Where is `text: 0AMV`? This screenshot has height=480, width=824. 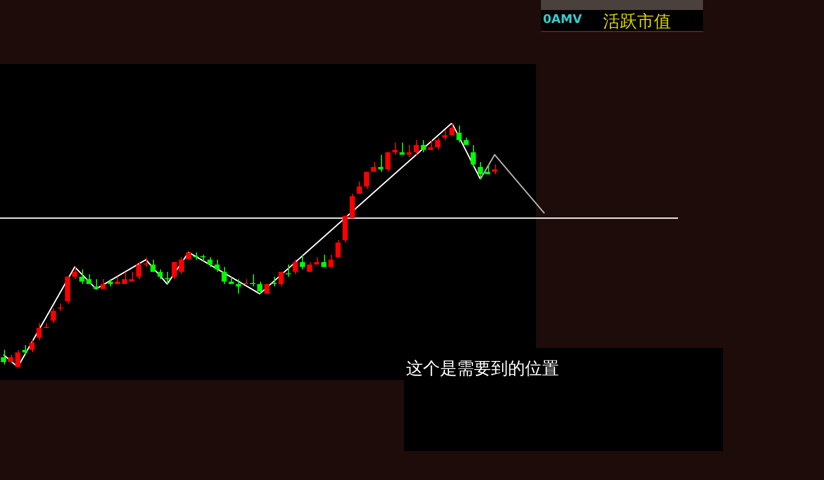
text: 0AMV is located at coordinates (562, 19).